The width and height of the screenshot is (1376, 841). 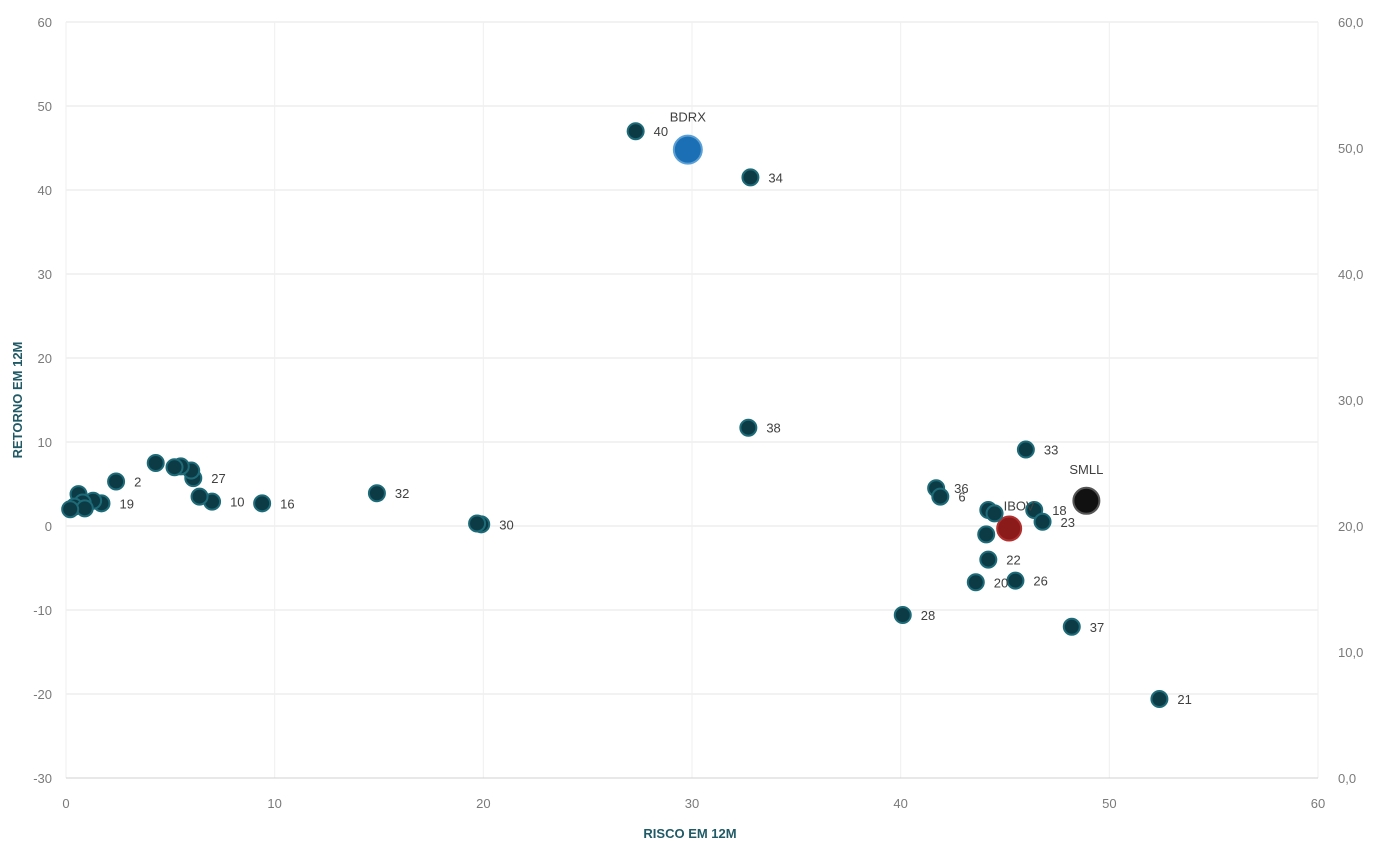 I want to click on point-label: 38, so click(x=773, y=428).